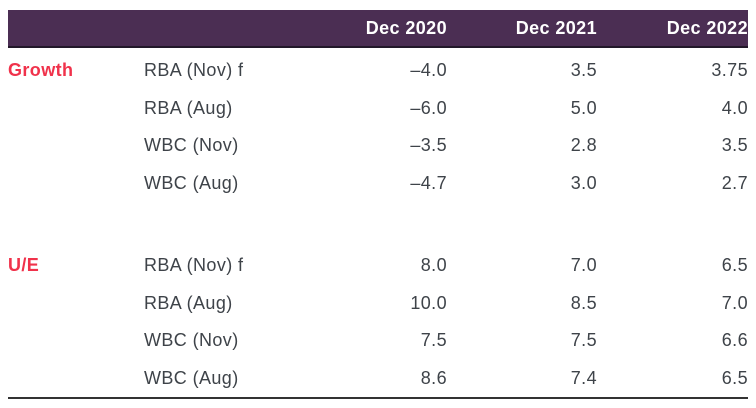  Describe the element at coordinates (583, 302) in the screenshot. I see `value-dec-2021: 8.5` at that location.